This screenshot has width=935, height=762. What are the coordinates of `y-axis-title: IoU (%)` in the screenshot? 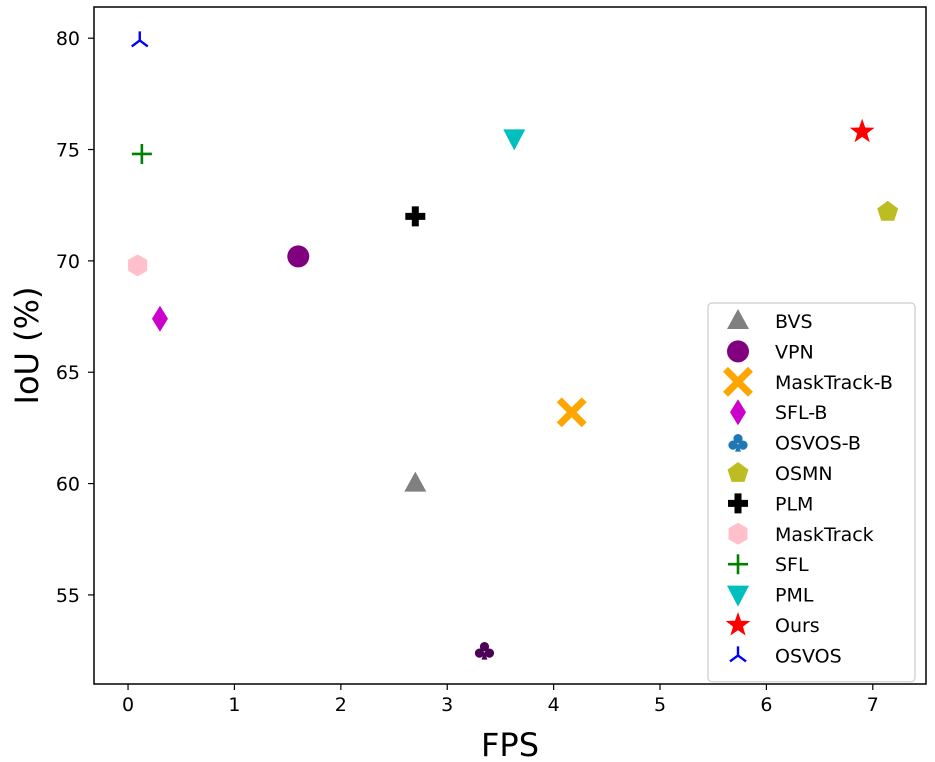 It's located at (27, 346).